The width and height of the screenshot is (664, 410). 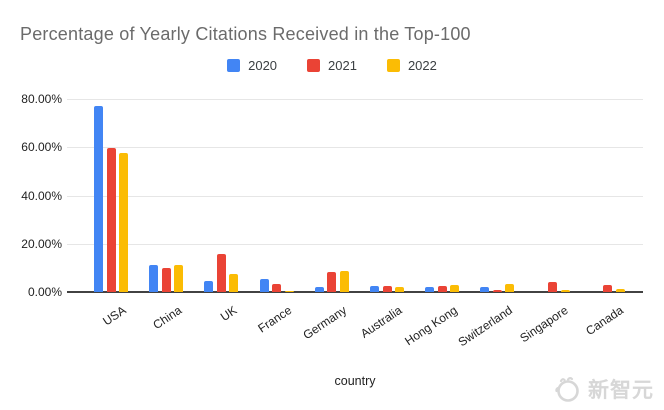 I want to click on legend-item-2021: 2021, so click(x=332, y=65).